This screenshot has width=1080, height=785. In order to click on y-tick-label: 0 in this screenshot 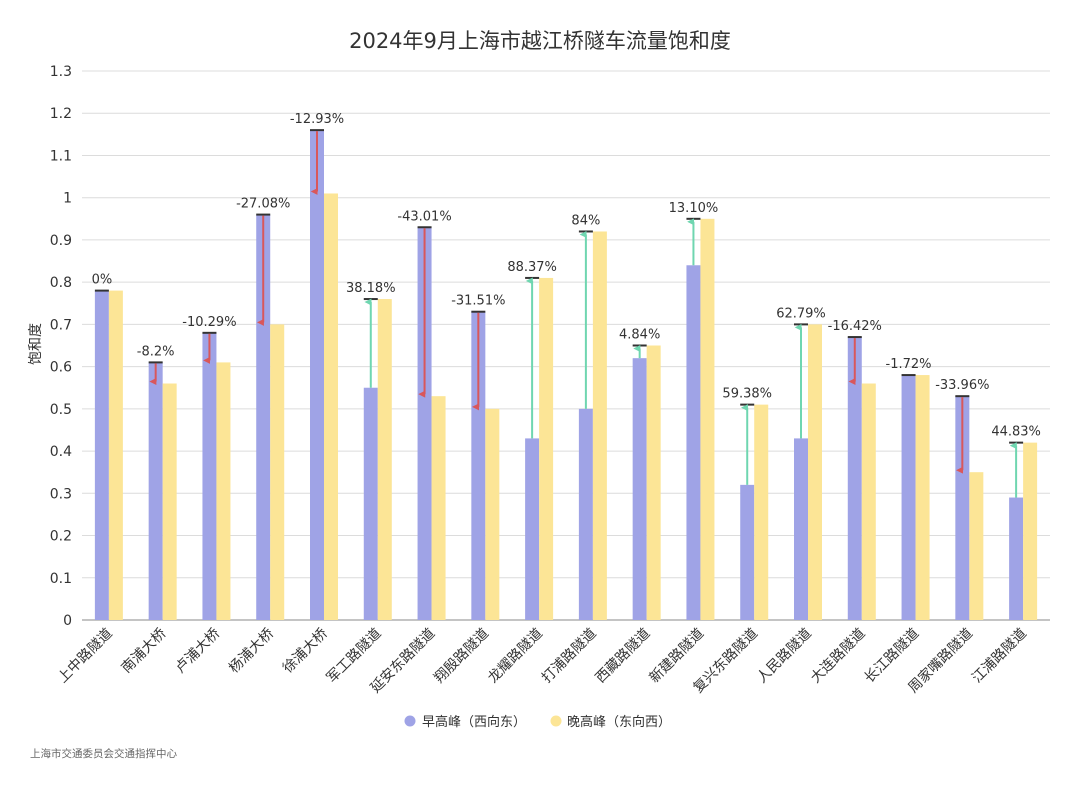, I will do `click(67, 621)`.